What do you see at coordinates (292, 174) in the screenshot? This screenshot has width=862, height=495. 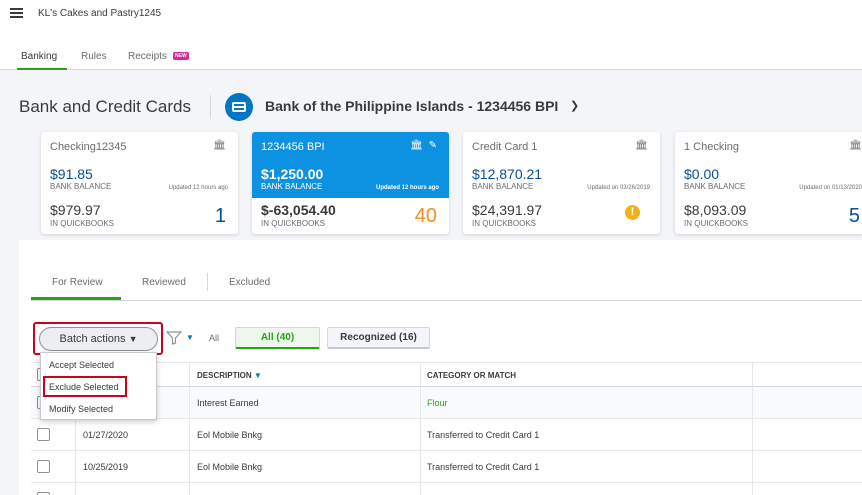 I see `card-bank-balance: $1,250.00` at bounding box center [292, 174].